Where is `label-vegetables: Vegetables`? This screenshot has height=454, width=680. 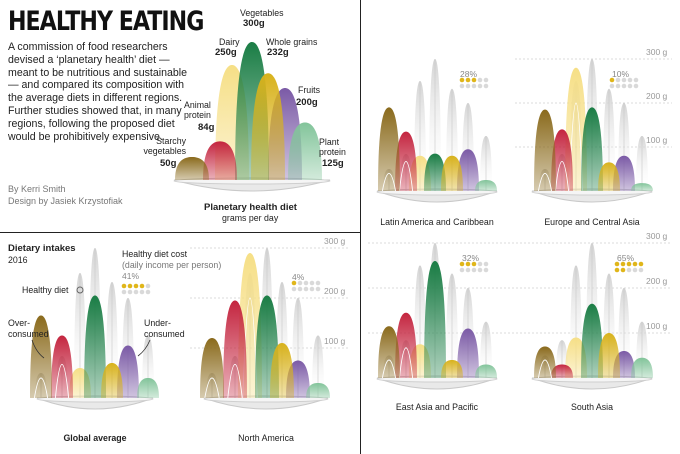
label-vegetables: Vegetables is located at coordinates (262, 13).